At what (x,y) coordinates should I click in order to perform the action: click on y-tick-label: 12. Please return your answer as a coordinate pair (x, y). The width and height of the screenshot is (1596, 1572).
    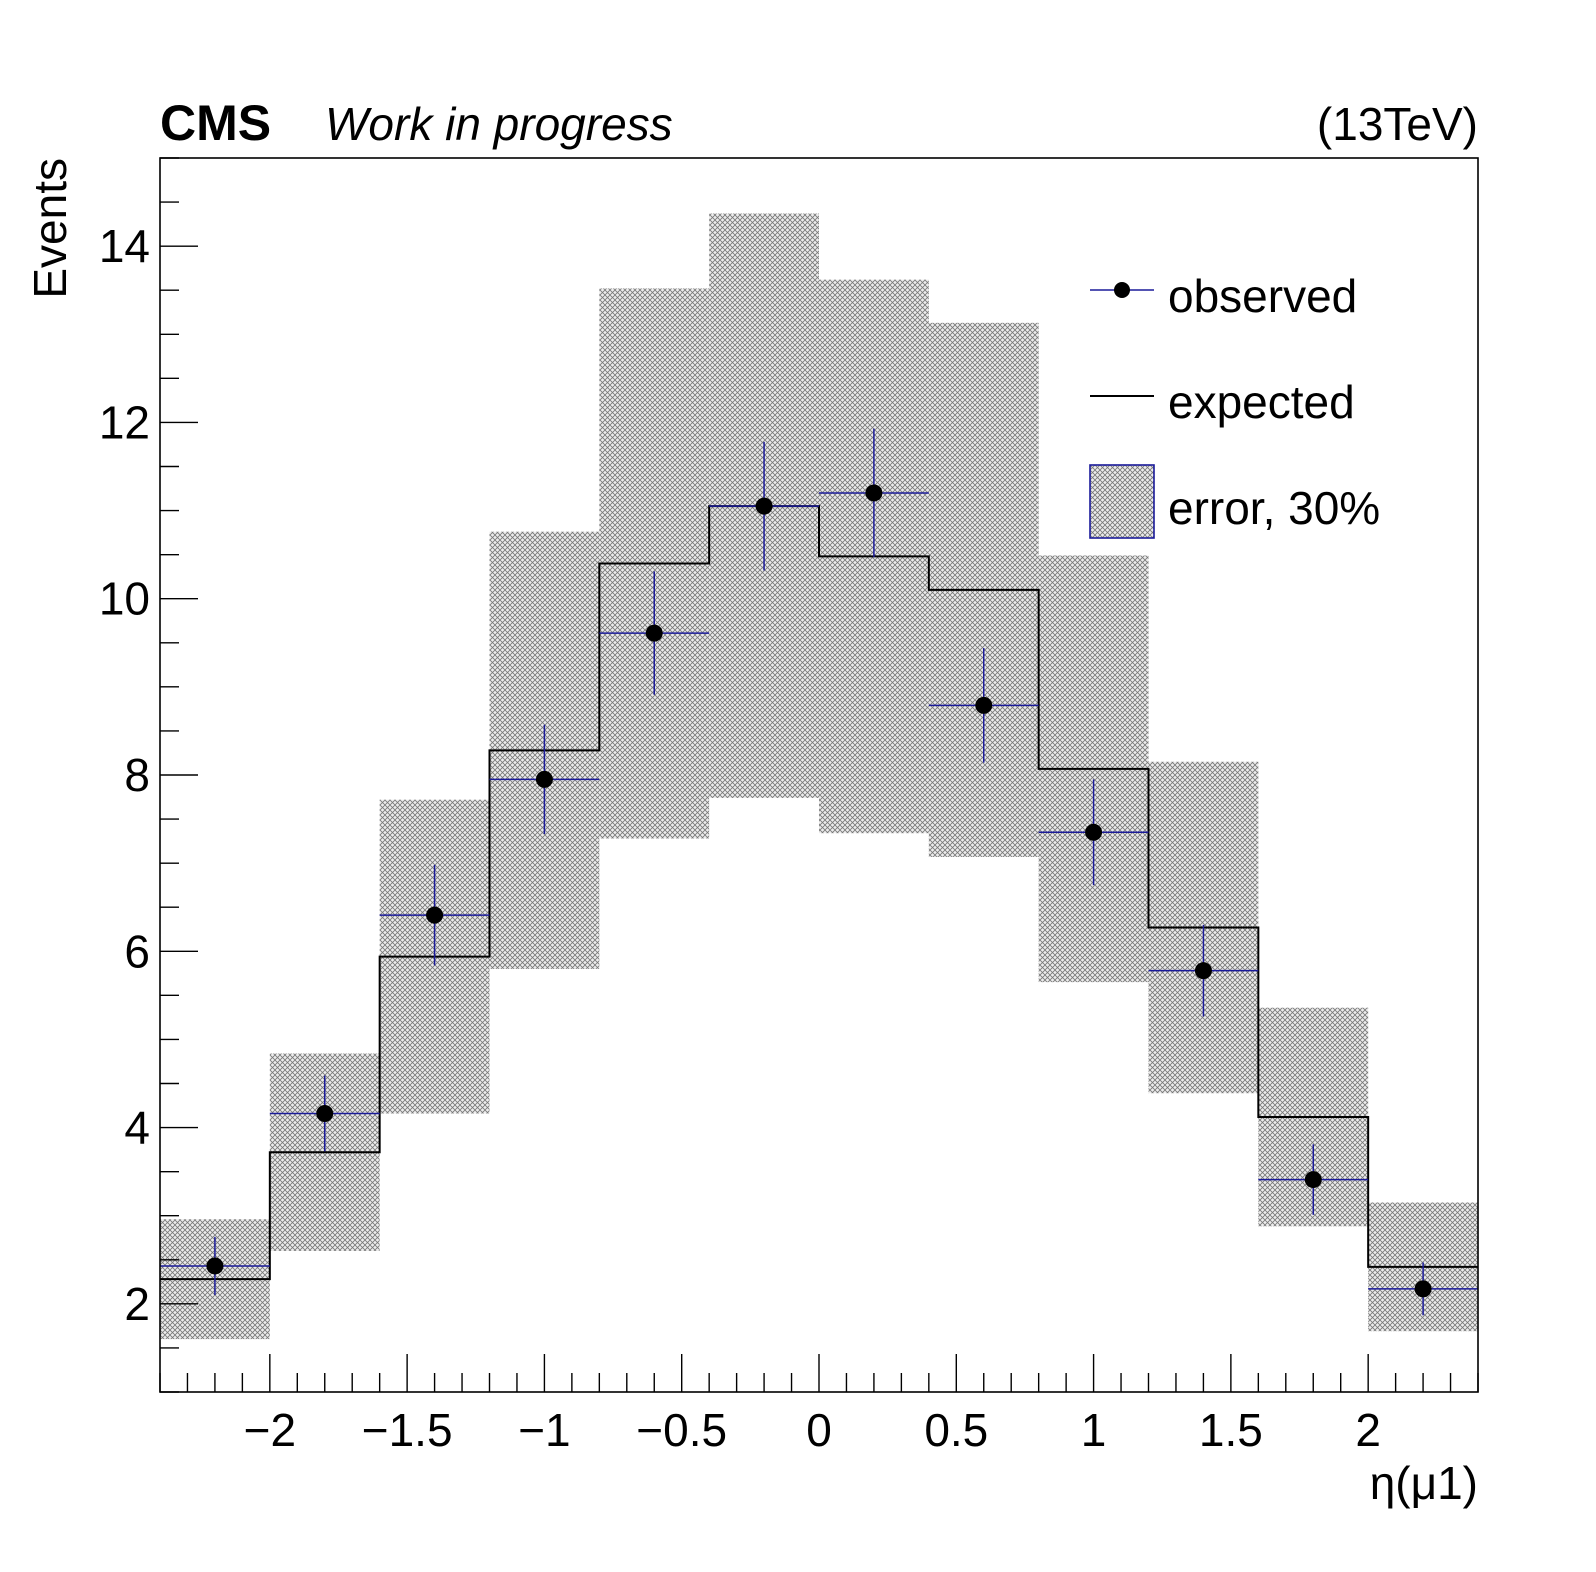
    Looking at the image, I should click on (124, 422).